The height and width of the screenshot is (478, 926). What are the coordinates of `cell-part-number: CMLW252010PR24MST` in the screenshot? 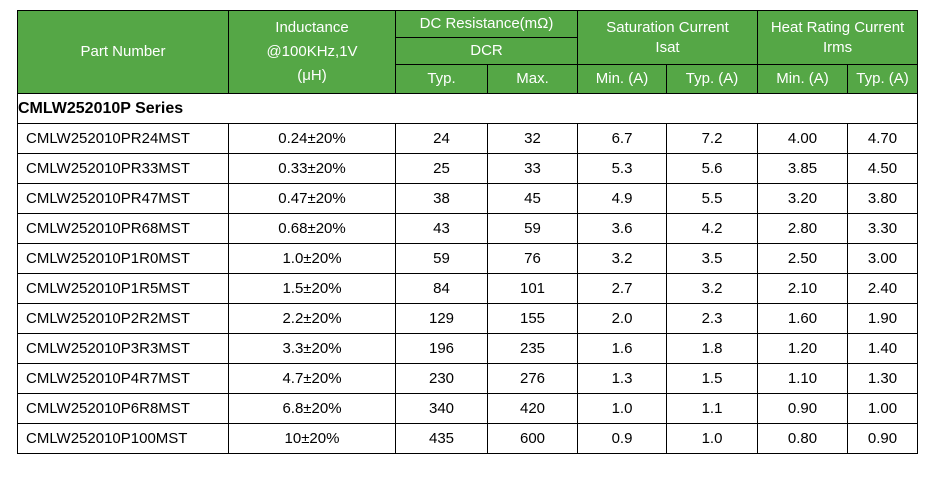 It's located at (123, 138).